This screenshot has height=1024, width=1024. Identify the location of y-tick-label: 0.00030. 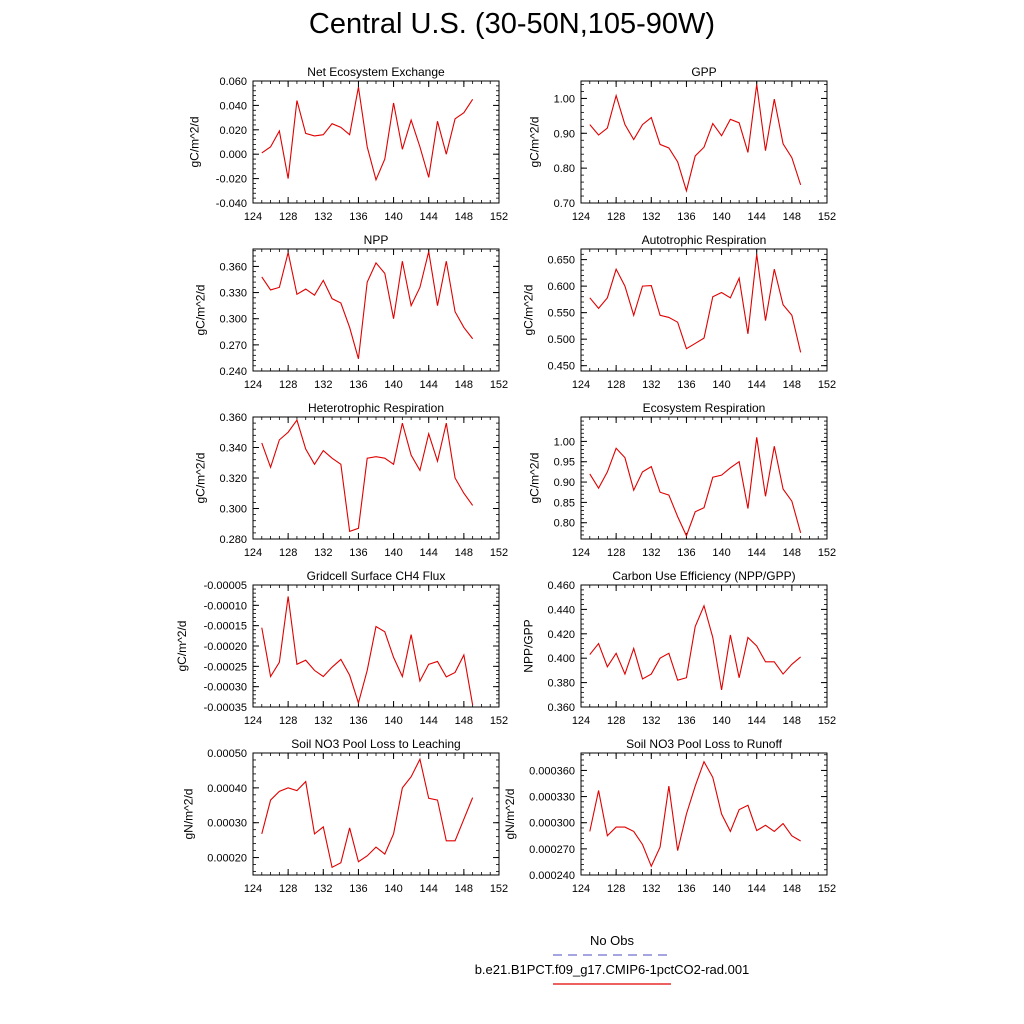
(227, 824).